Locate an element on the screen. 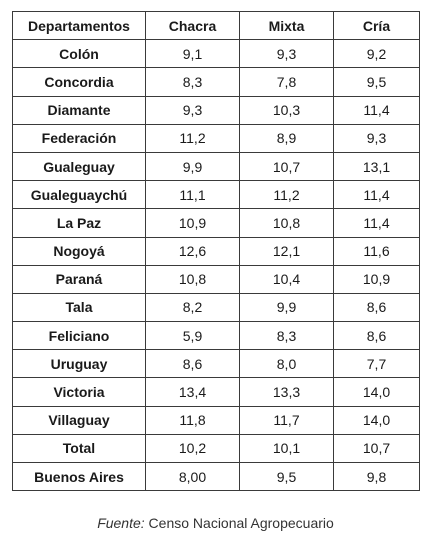 The height and width of the screenshot is (548, 431). cell-chacra: 8,2 is located at coordinates (192, 307).